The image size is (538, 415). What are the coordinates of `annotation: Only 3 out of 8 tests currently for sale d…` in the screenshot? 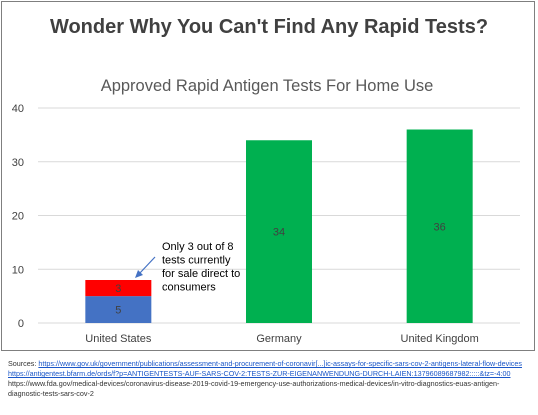 It's located at (187, 267).